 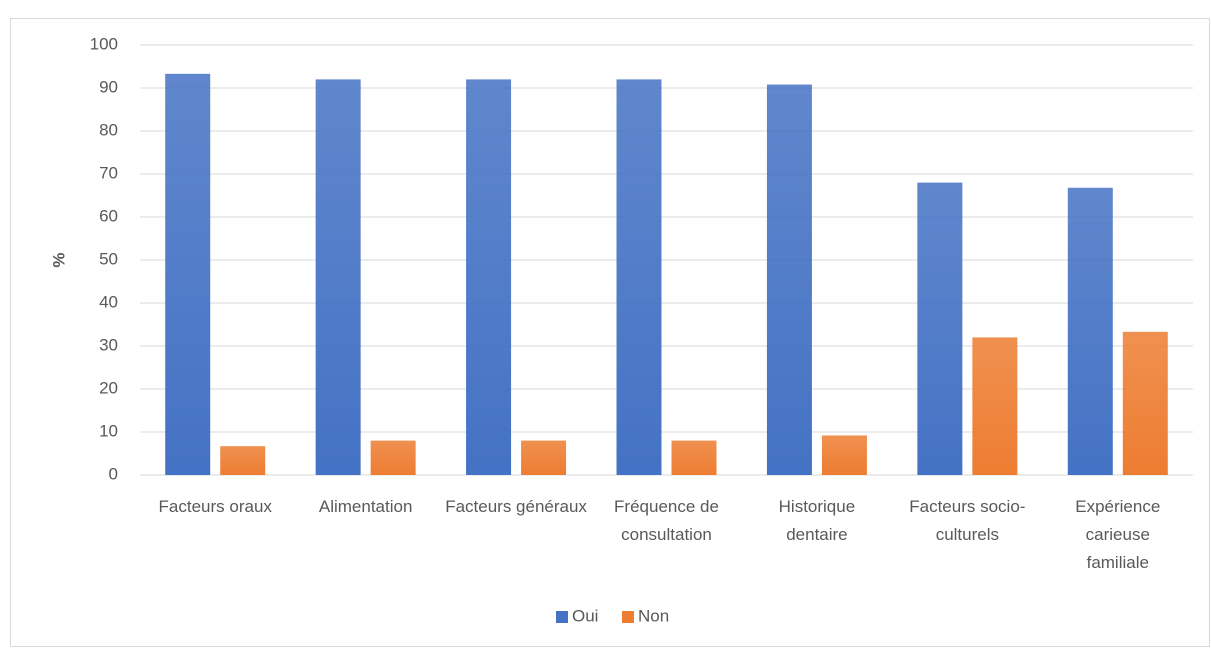 What do you see at coordinates (585, 615) in the screenshot?
I see `legend-label: Oui` at bounding box center [585, 615].